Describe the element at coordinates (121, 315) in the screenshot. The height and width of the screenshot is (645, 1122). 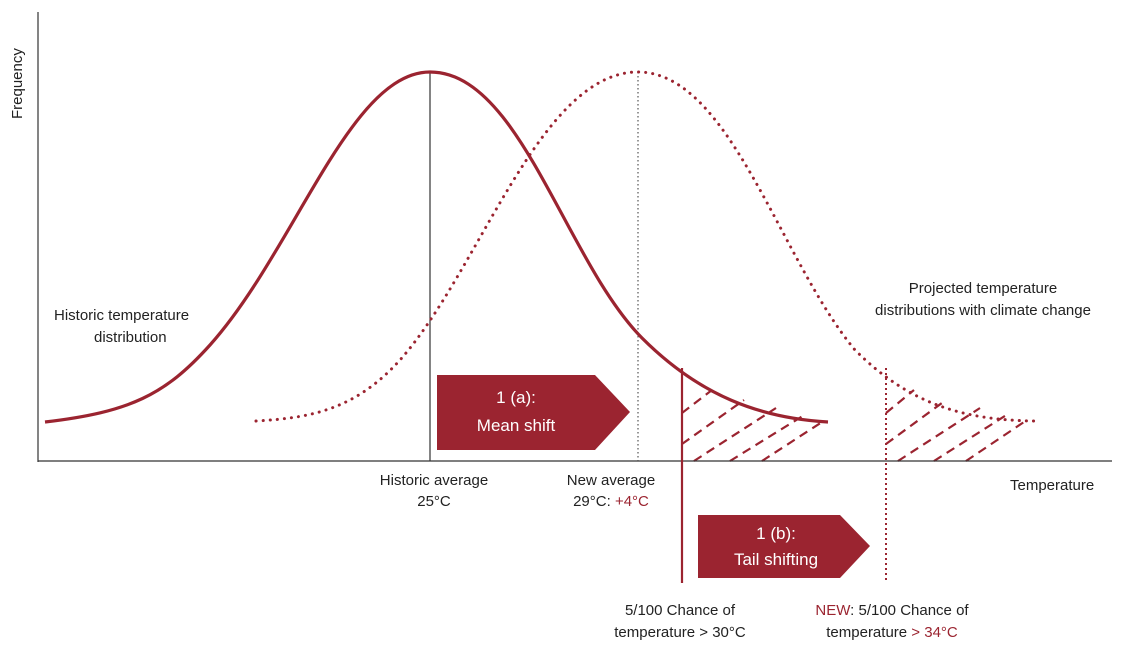
I see `historic-curve-label-line1: Historic temperature` at that location.